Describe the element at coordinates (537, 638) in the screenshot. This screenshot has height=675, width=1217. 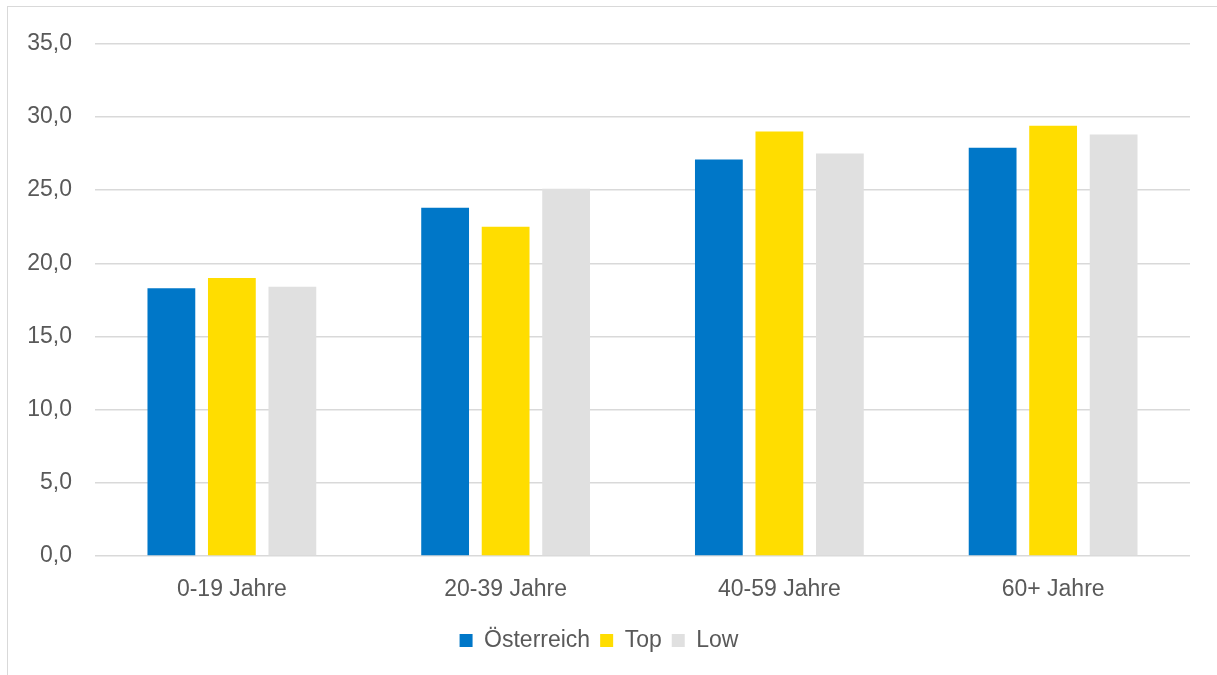
I see `legend-label: Österreich` at that location.